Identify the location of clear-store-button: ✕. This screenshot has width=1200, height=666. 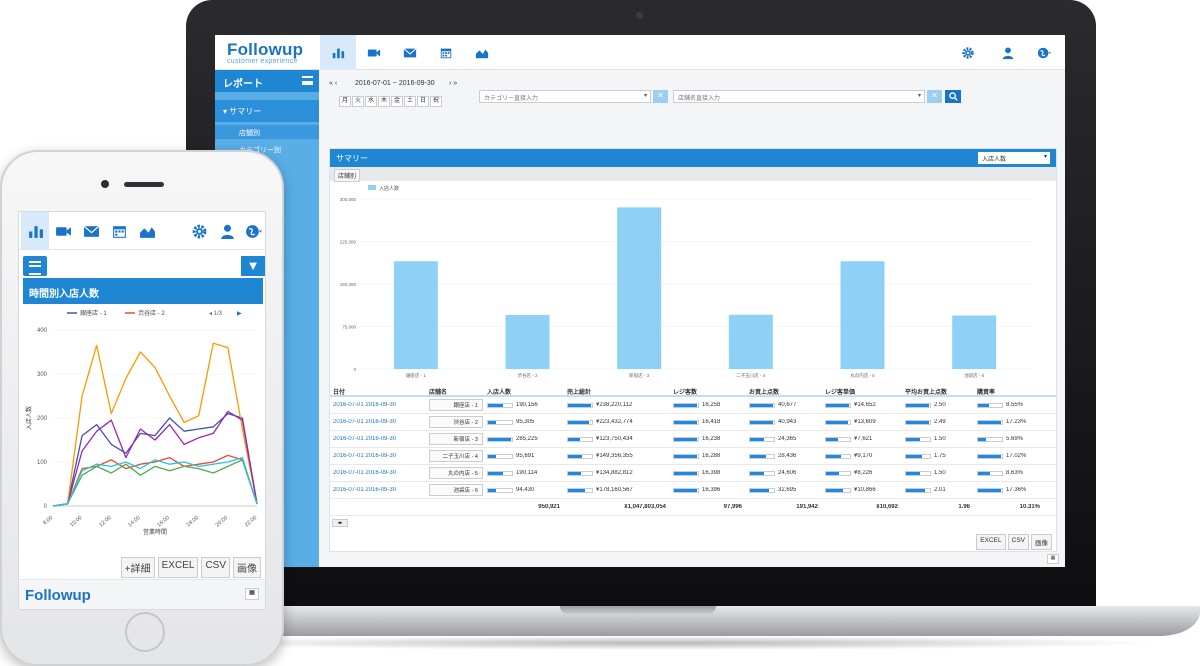
(934, 96).